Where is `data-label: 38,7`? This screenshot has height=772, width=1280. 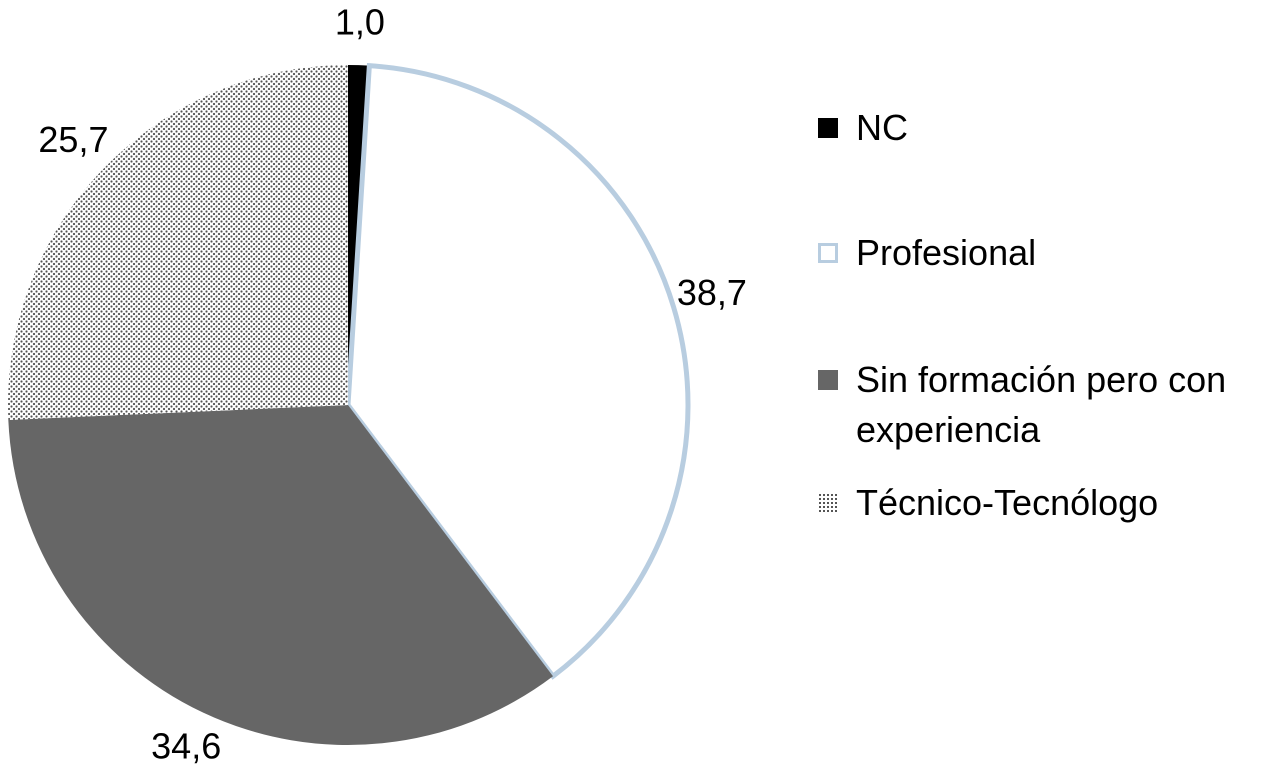
data-label: 38,7 is located at coordinates (712, 292).